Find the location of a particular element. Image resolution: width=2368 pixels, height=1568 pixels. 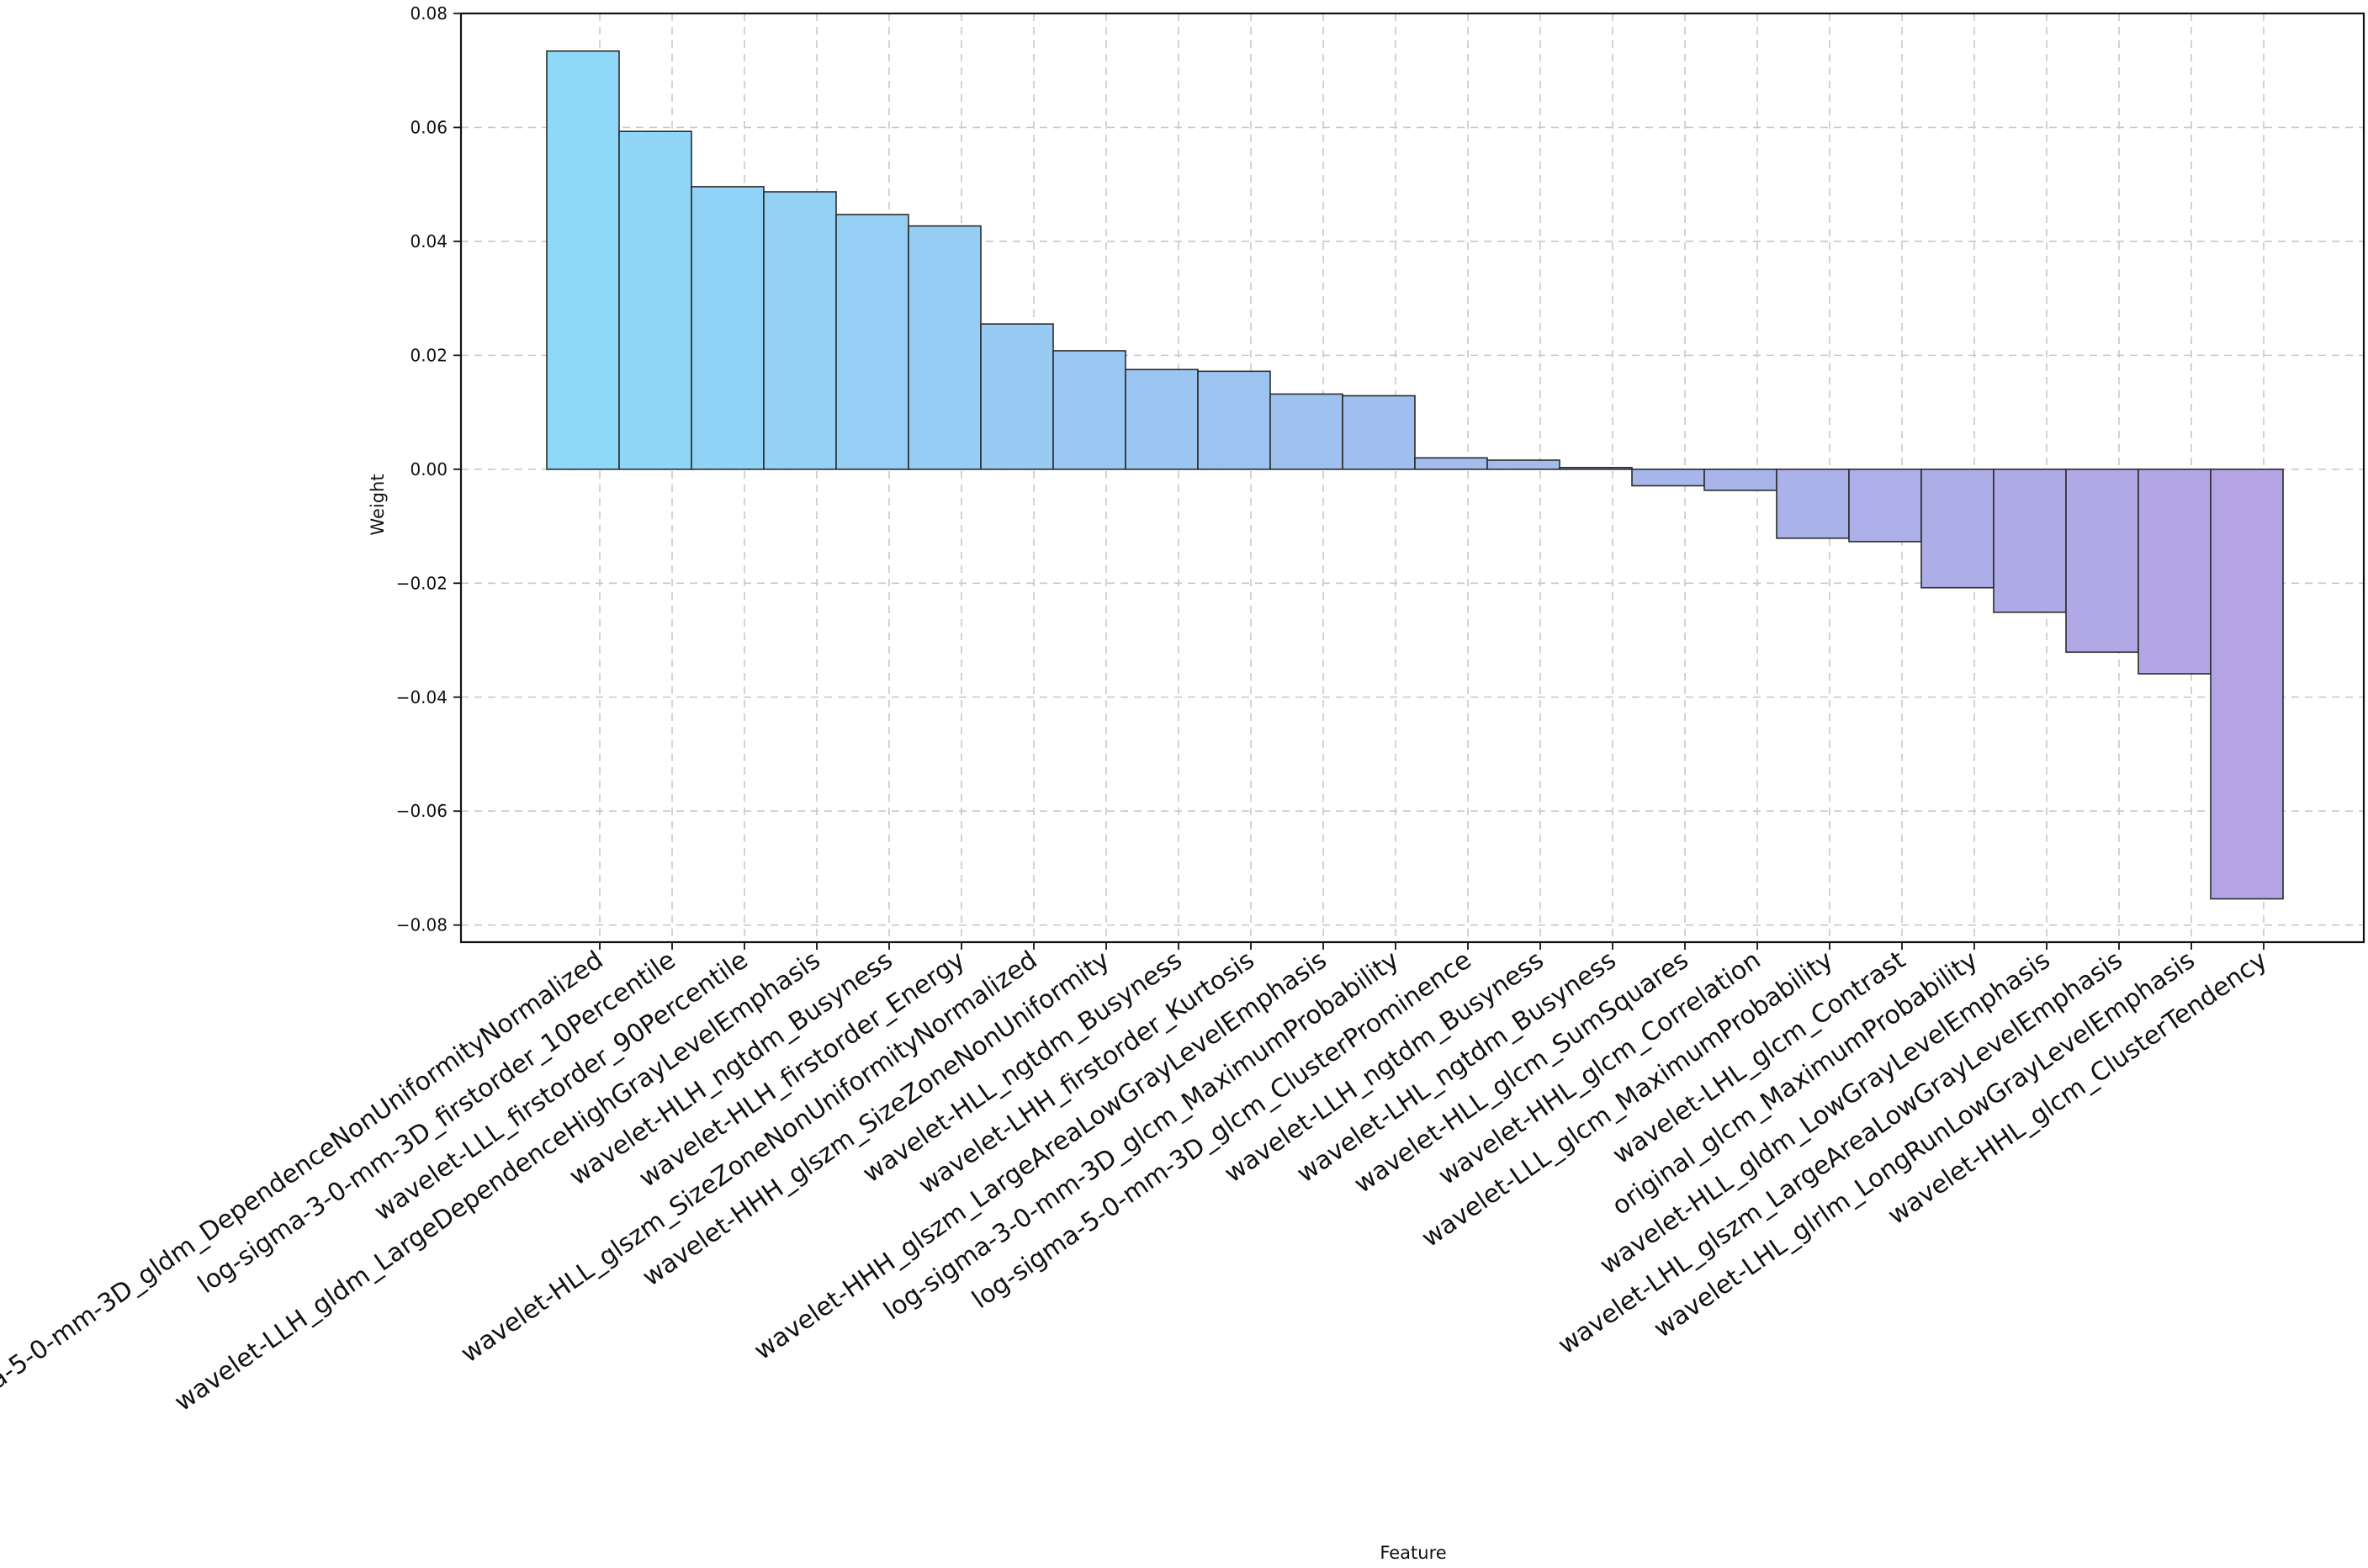

y-tick-label: −0.06 is located at coordinates (422, 811).